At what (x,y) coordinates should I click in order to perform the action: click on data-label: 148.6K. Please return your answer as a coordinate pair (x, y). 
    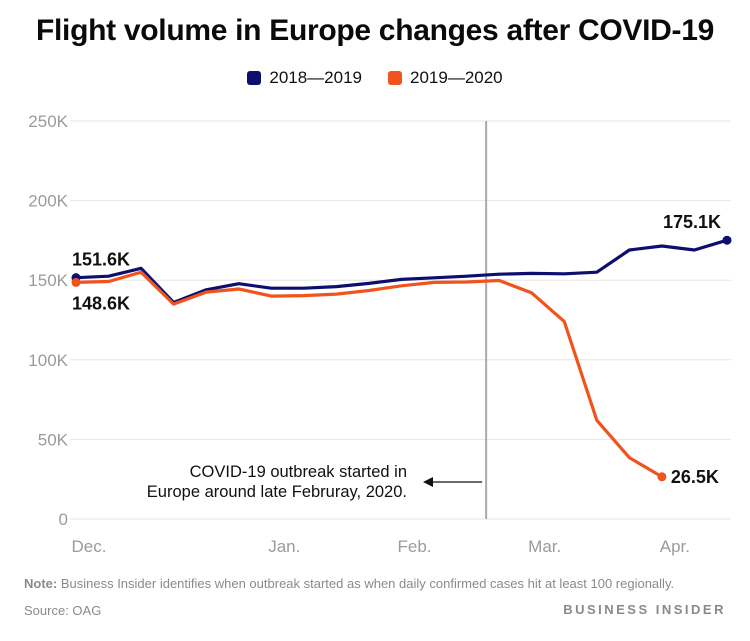
    Looking at the image, I should click on (101, 303).